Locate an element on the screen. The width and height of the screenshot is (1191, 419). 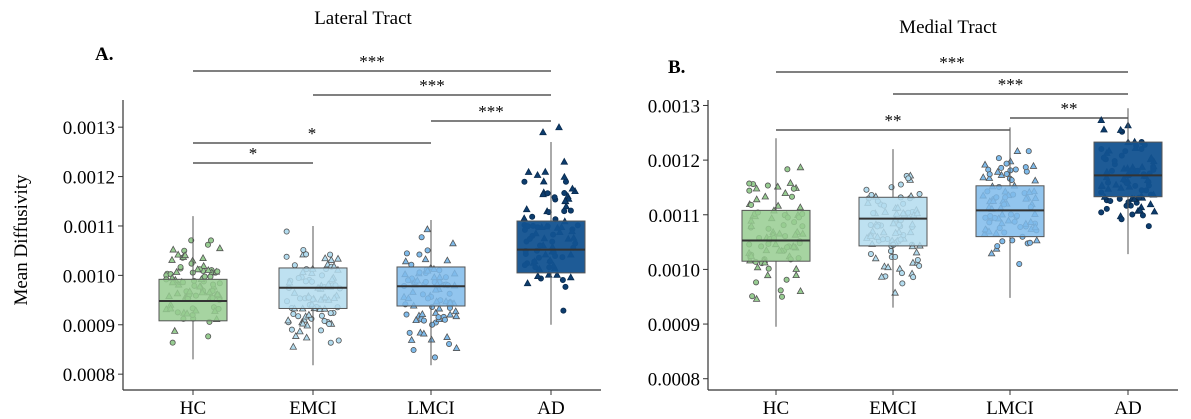
y-tick-label: 0.0009 is located at coordinates (674, 325).